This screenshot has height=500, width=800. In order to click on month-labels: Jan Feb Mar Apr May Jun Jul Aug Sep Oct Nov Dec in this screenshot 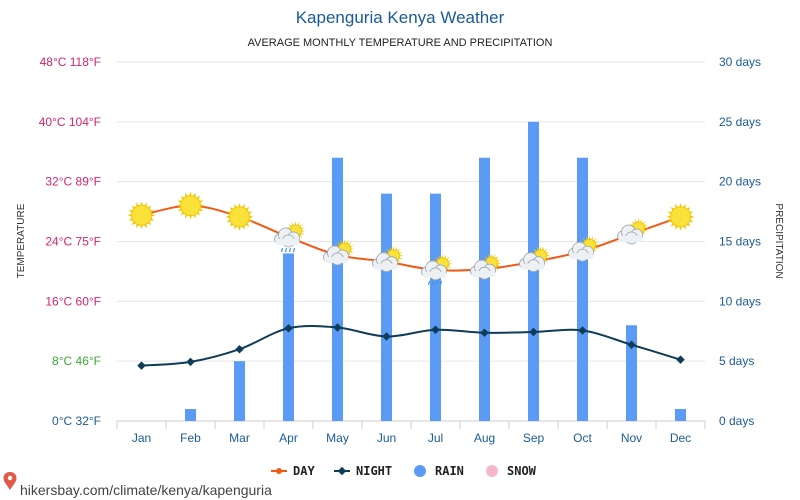, I will do `click(411, 438)`.